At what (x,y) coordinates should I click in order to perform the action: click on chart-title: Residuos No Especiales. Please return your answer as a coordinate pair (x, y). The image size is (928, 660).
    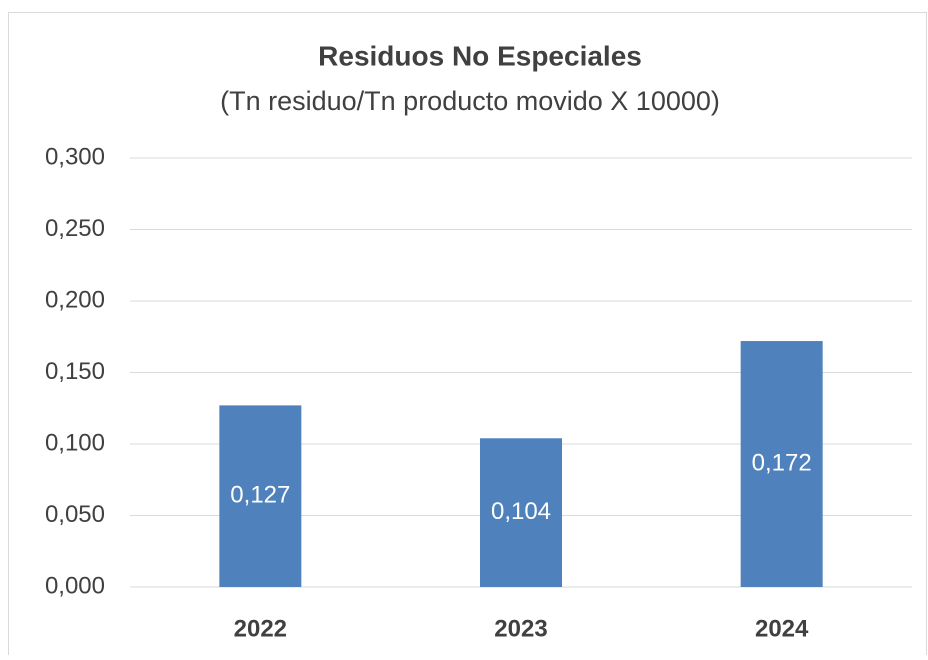
    Looking at the image, I should click on (480, 55).